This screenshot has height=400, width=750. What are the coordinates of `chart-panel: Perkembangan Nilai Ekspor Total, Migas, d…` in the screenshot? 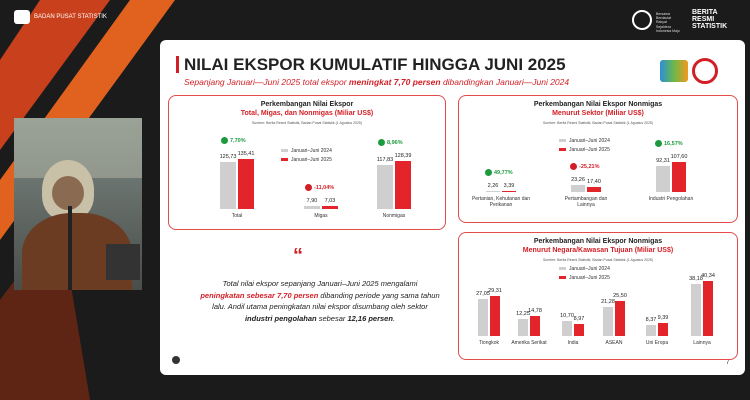 It's located at (307, 162).